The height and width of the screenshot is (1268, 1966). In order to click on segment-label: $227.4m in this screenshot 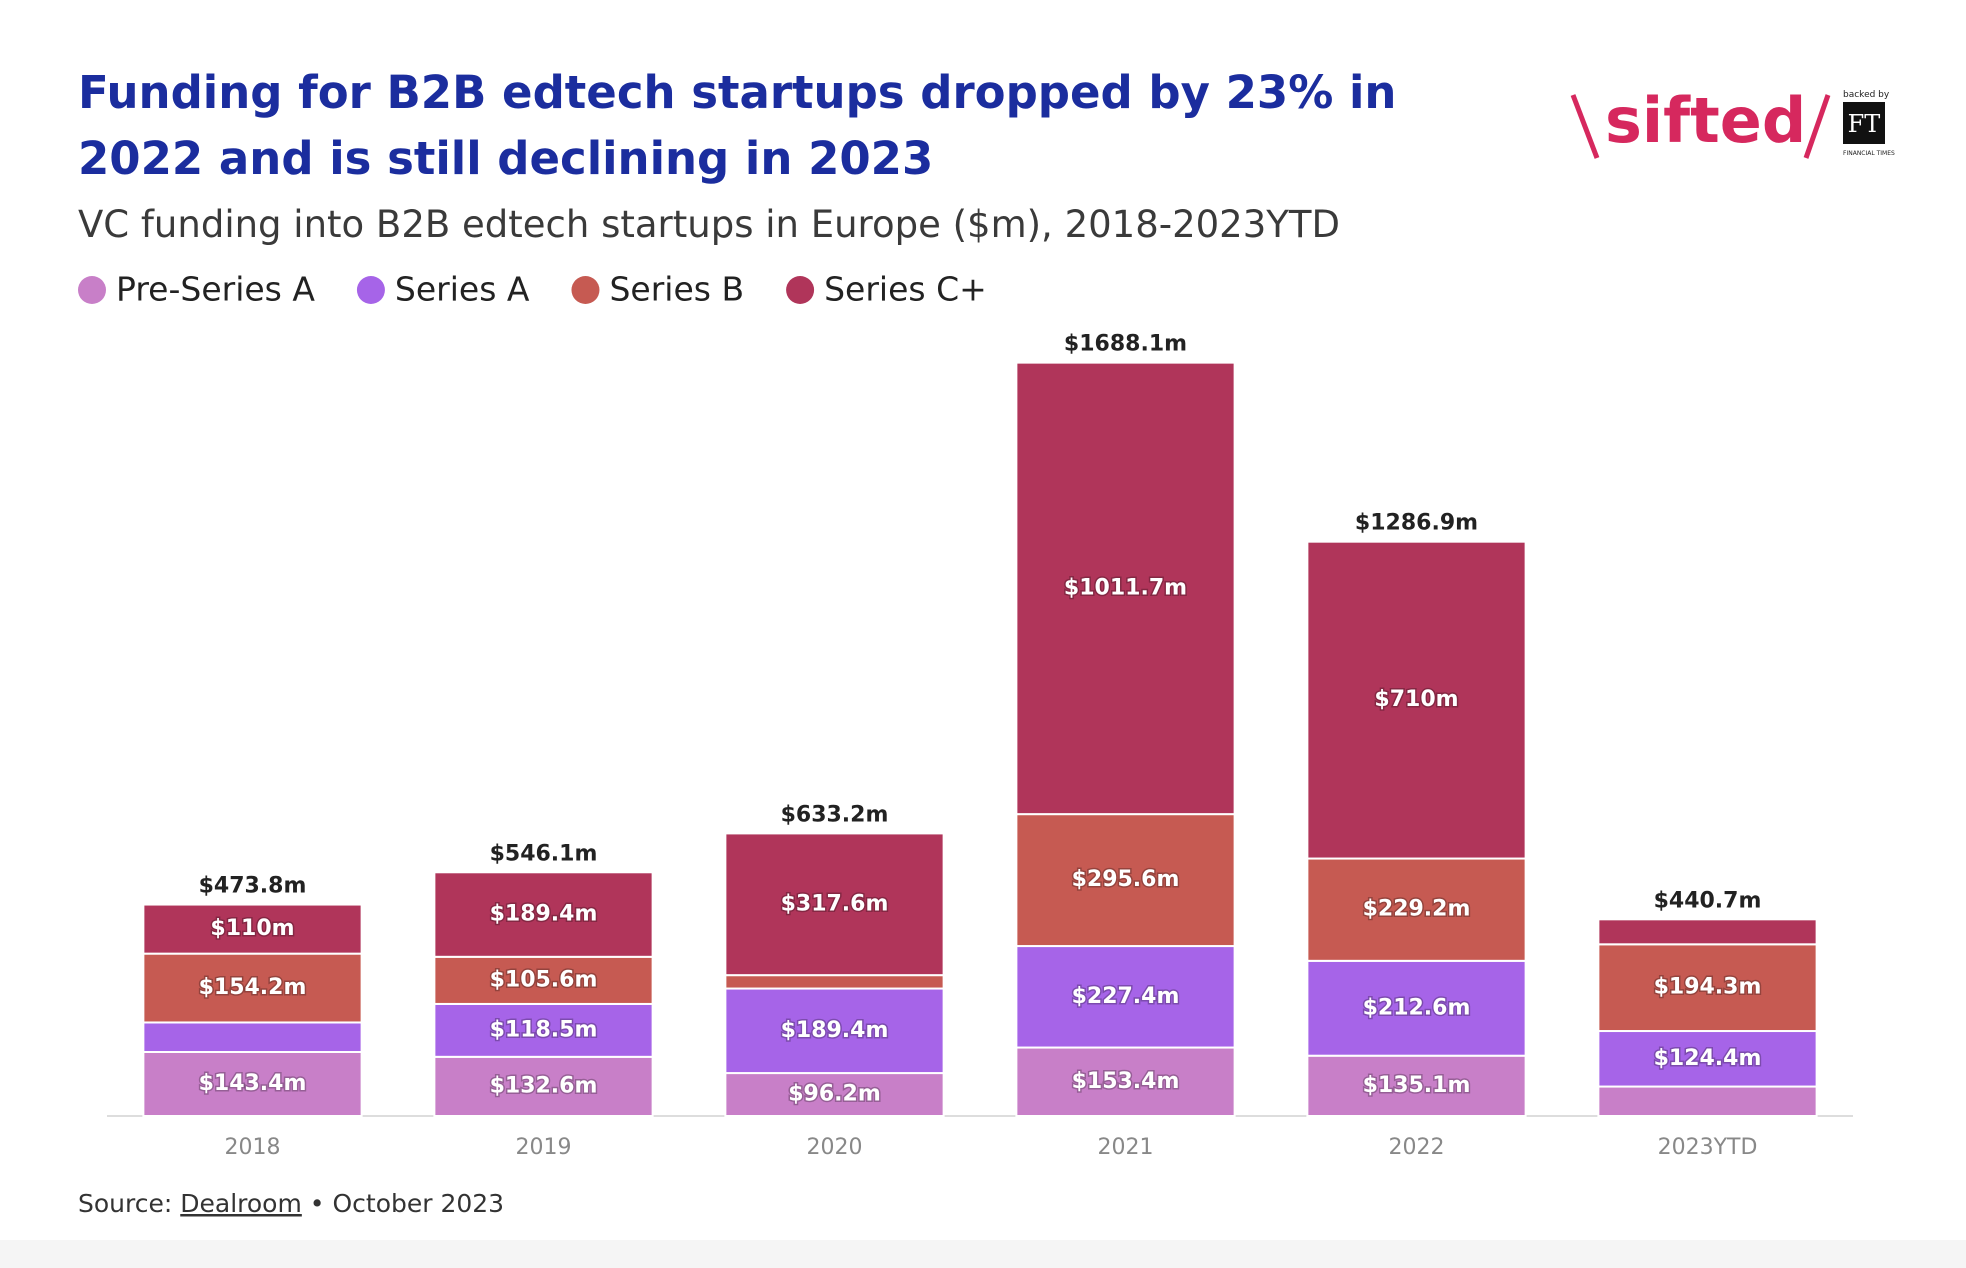, I will do `click(1126, 996)`.